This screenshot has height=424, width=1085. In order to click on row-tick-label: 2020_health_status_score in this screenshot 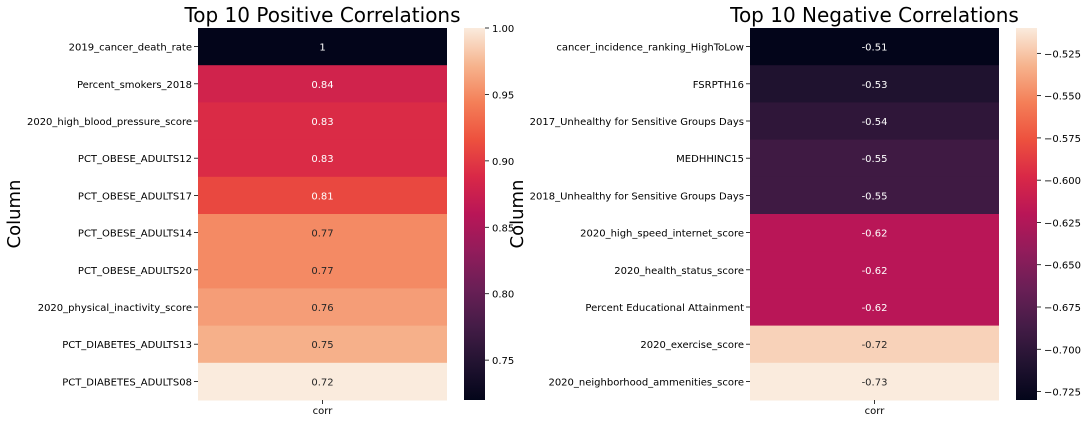, I will do `click(679, 271)`.